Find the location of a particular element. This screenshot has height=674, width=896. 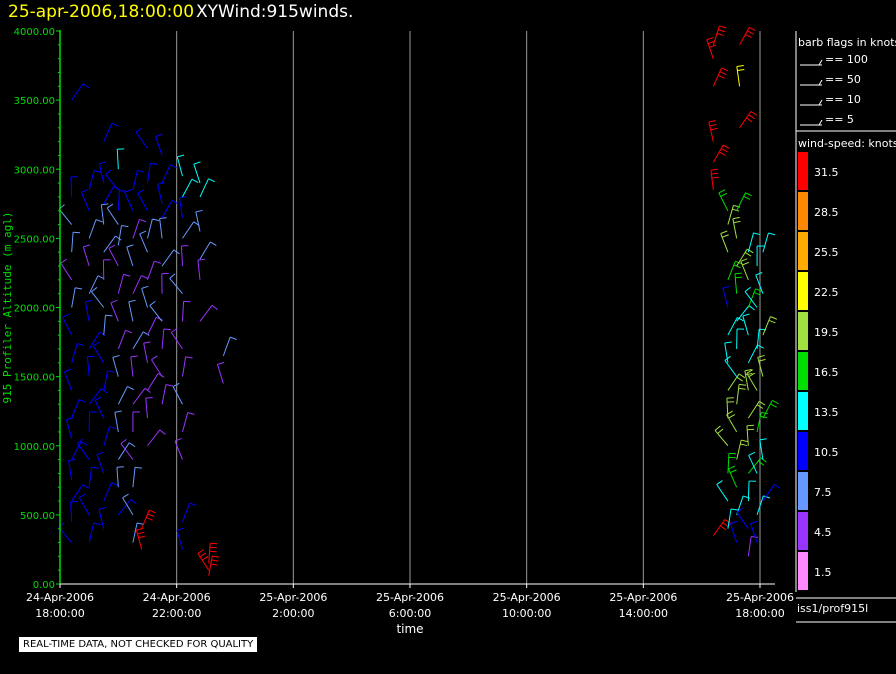

x-tick-time: 14:00:00 is located at coordinates (643, 613).